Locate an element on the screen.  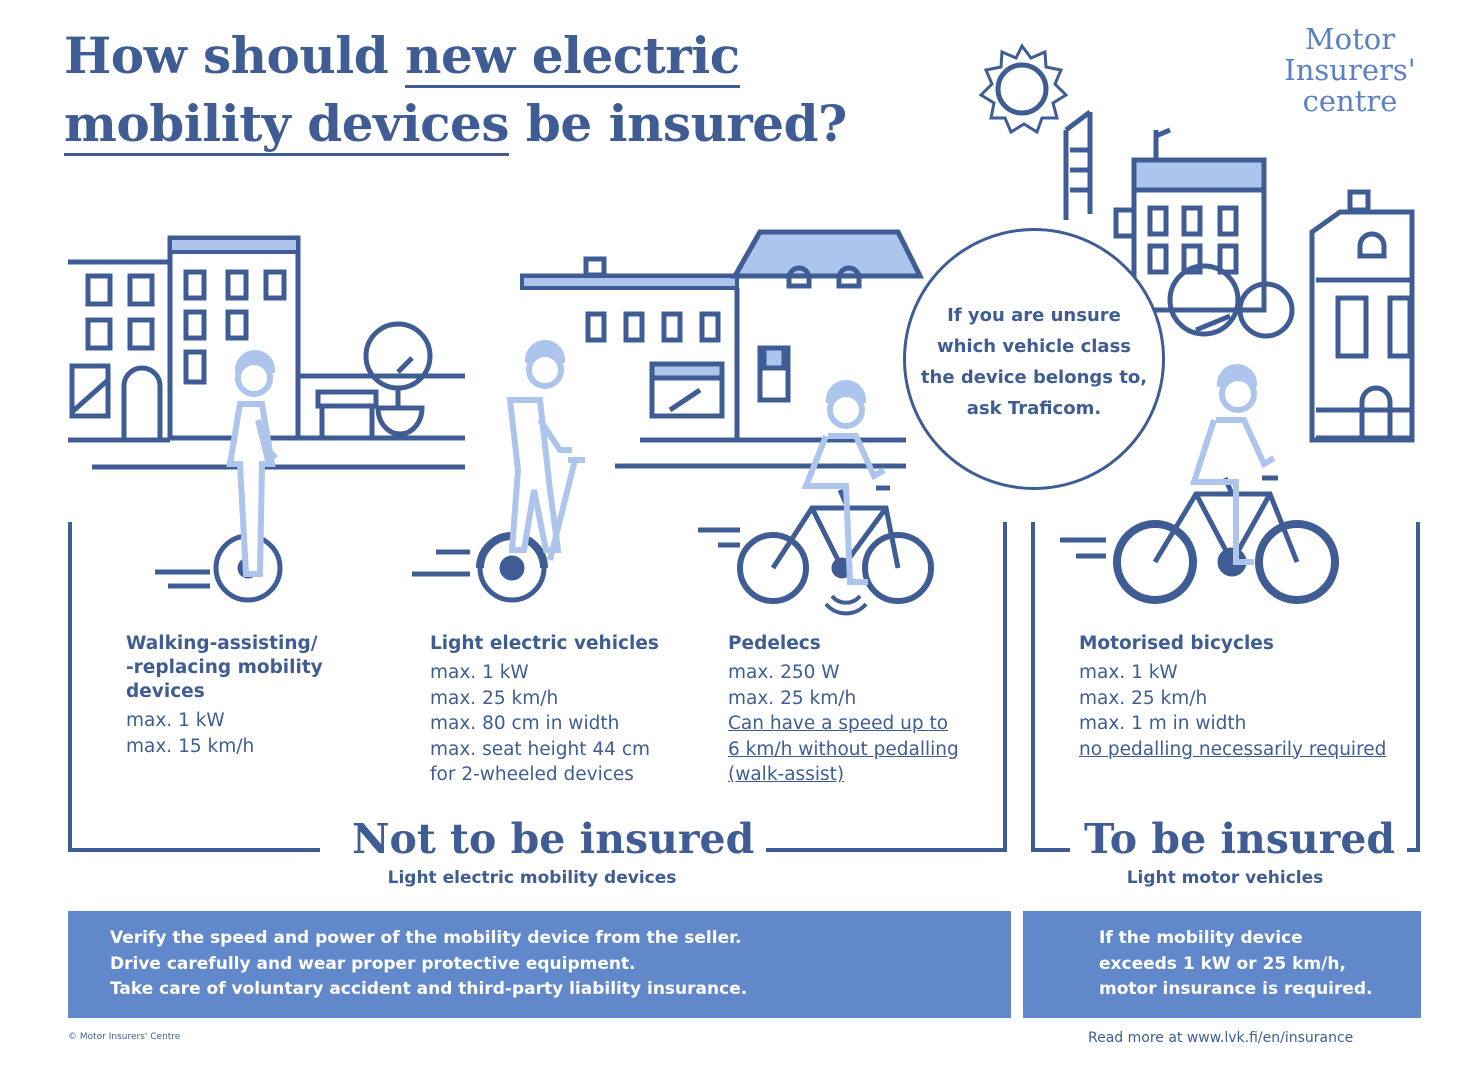
requirement-line: exceeds 1 kW or 25 km/h, is located at coordinates (1222, 963).